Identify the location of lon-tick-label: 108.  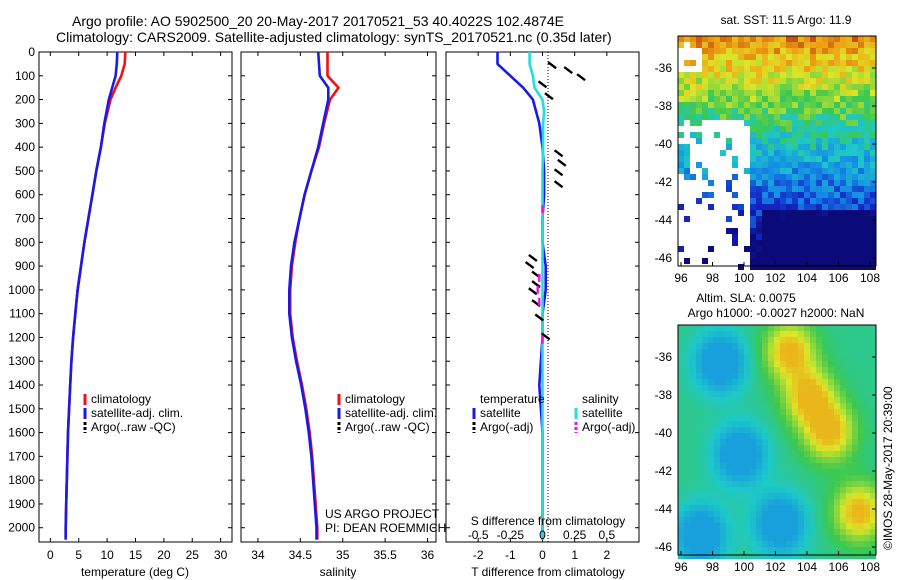
(870, 278).